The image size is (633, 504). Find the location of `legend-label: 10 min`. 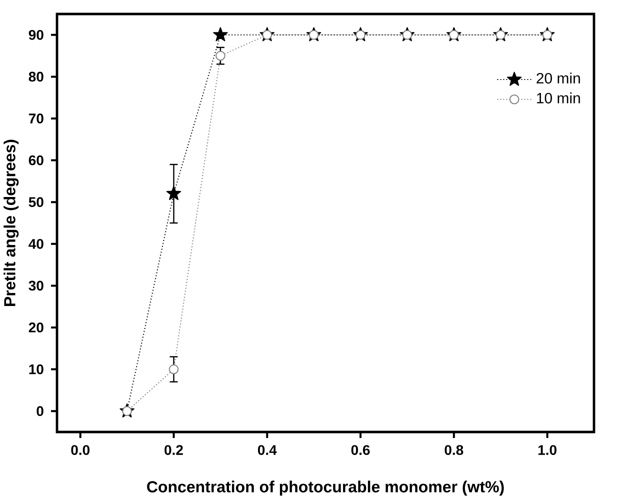

legend-label: 10 min is located at coordinates (558, 98).